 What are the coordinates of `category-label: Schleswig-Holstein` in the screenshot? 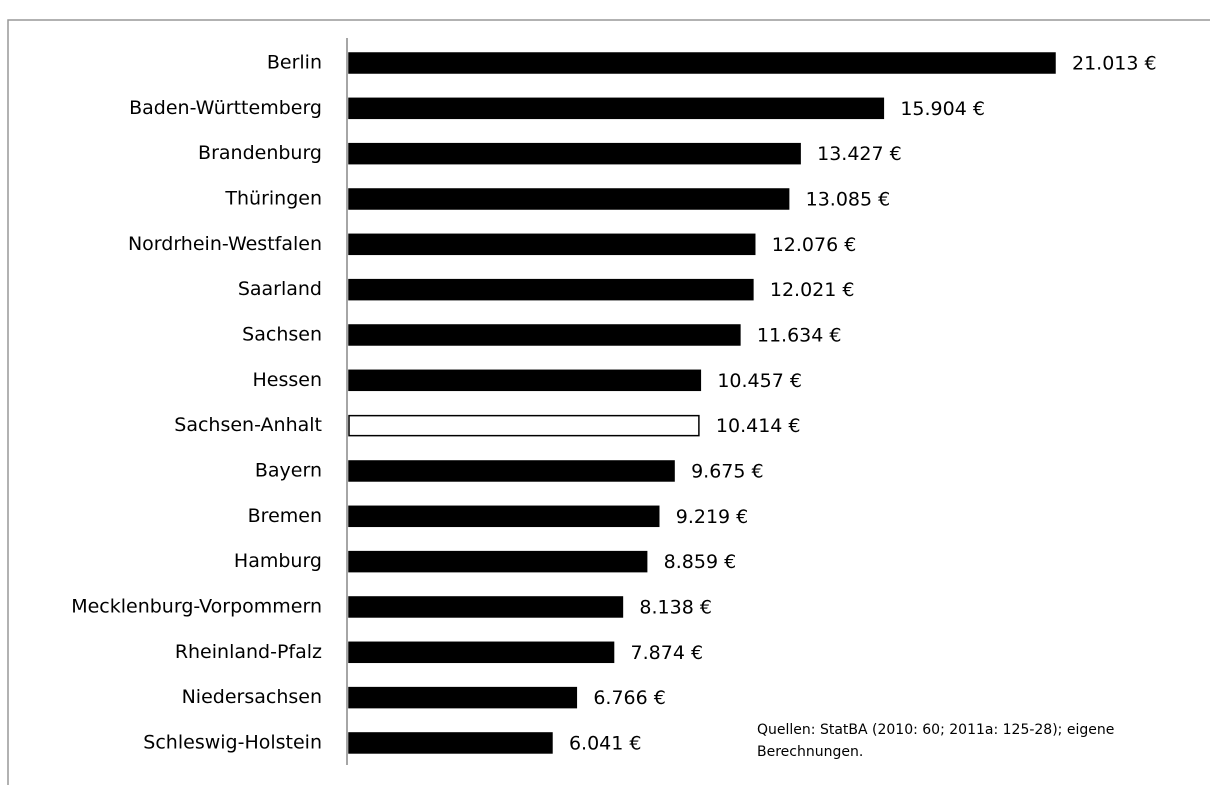 It's located at (232, 742).